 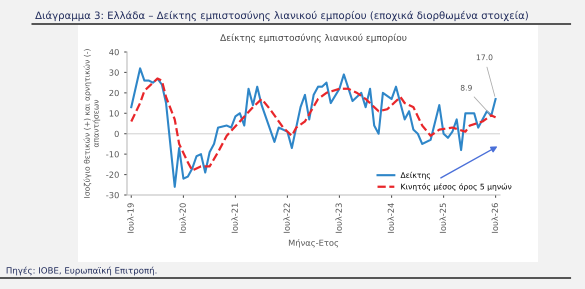 What do you see at coordinates (114, 72) in the screenshot?
I see `y-tick-label: 30` at bounding box center [114, 72].